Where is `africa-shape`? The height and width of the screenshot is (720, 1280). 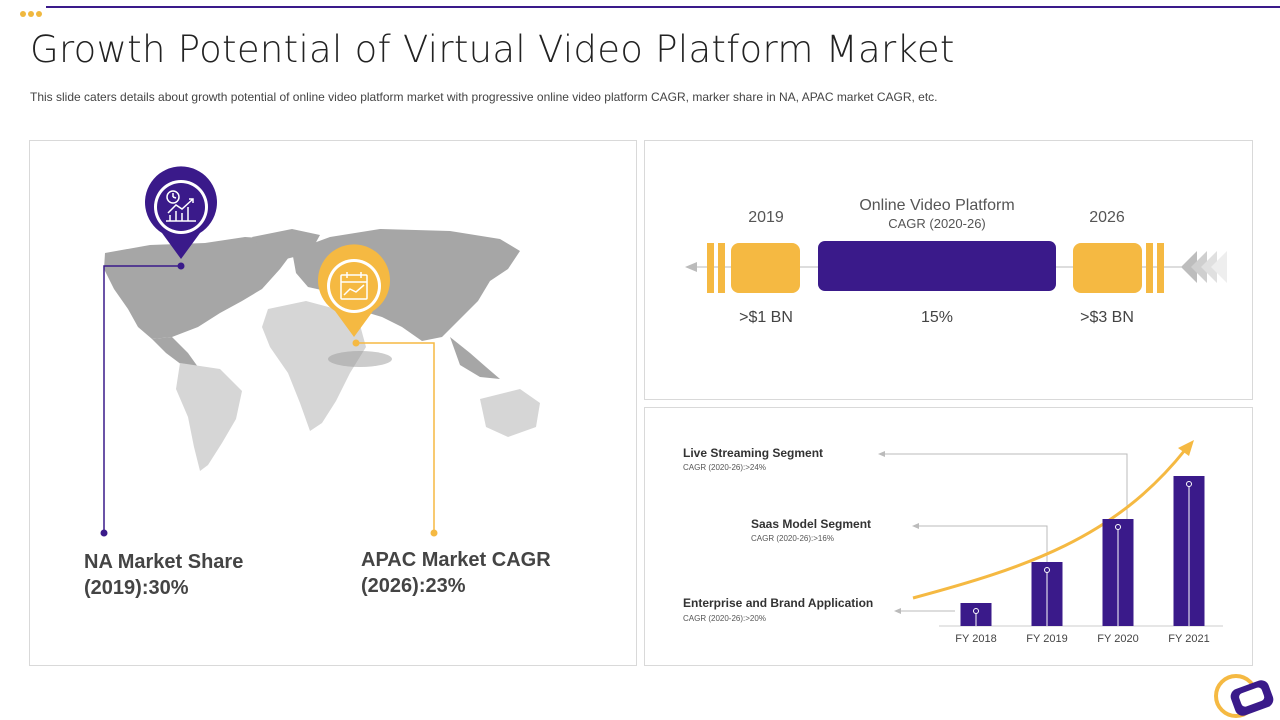 africa-shape is located at coordinates (314, 366).